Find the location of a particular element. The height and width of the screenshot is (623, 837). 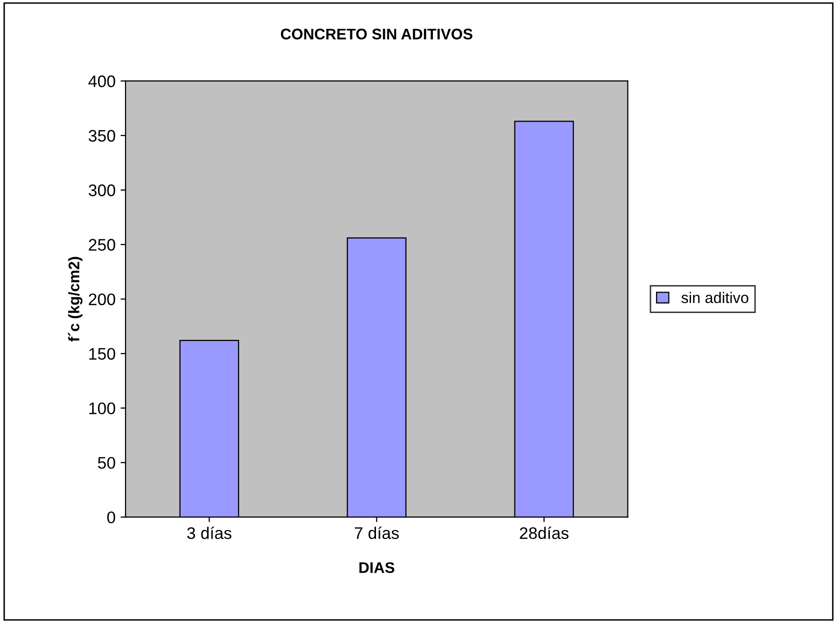

y-tick-label: 0 is located at coordinates (111, 517).